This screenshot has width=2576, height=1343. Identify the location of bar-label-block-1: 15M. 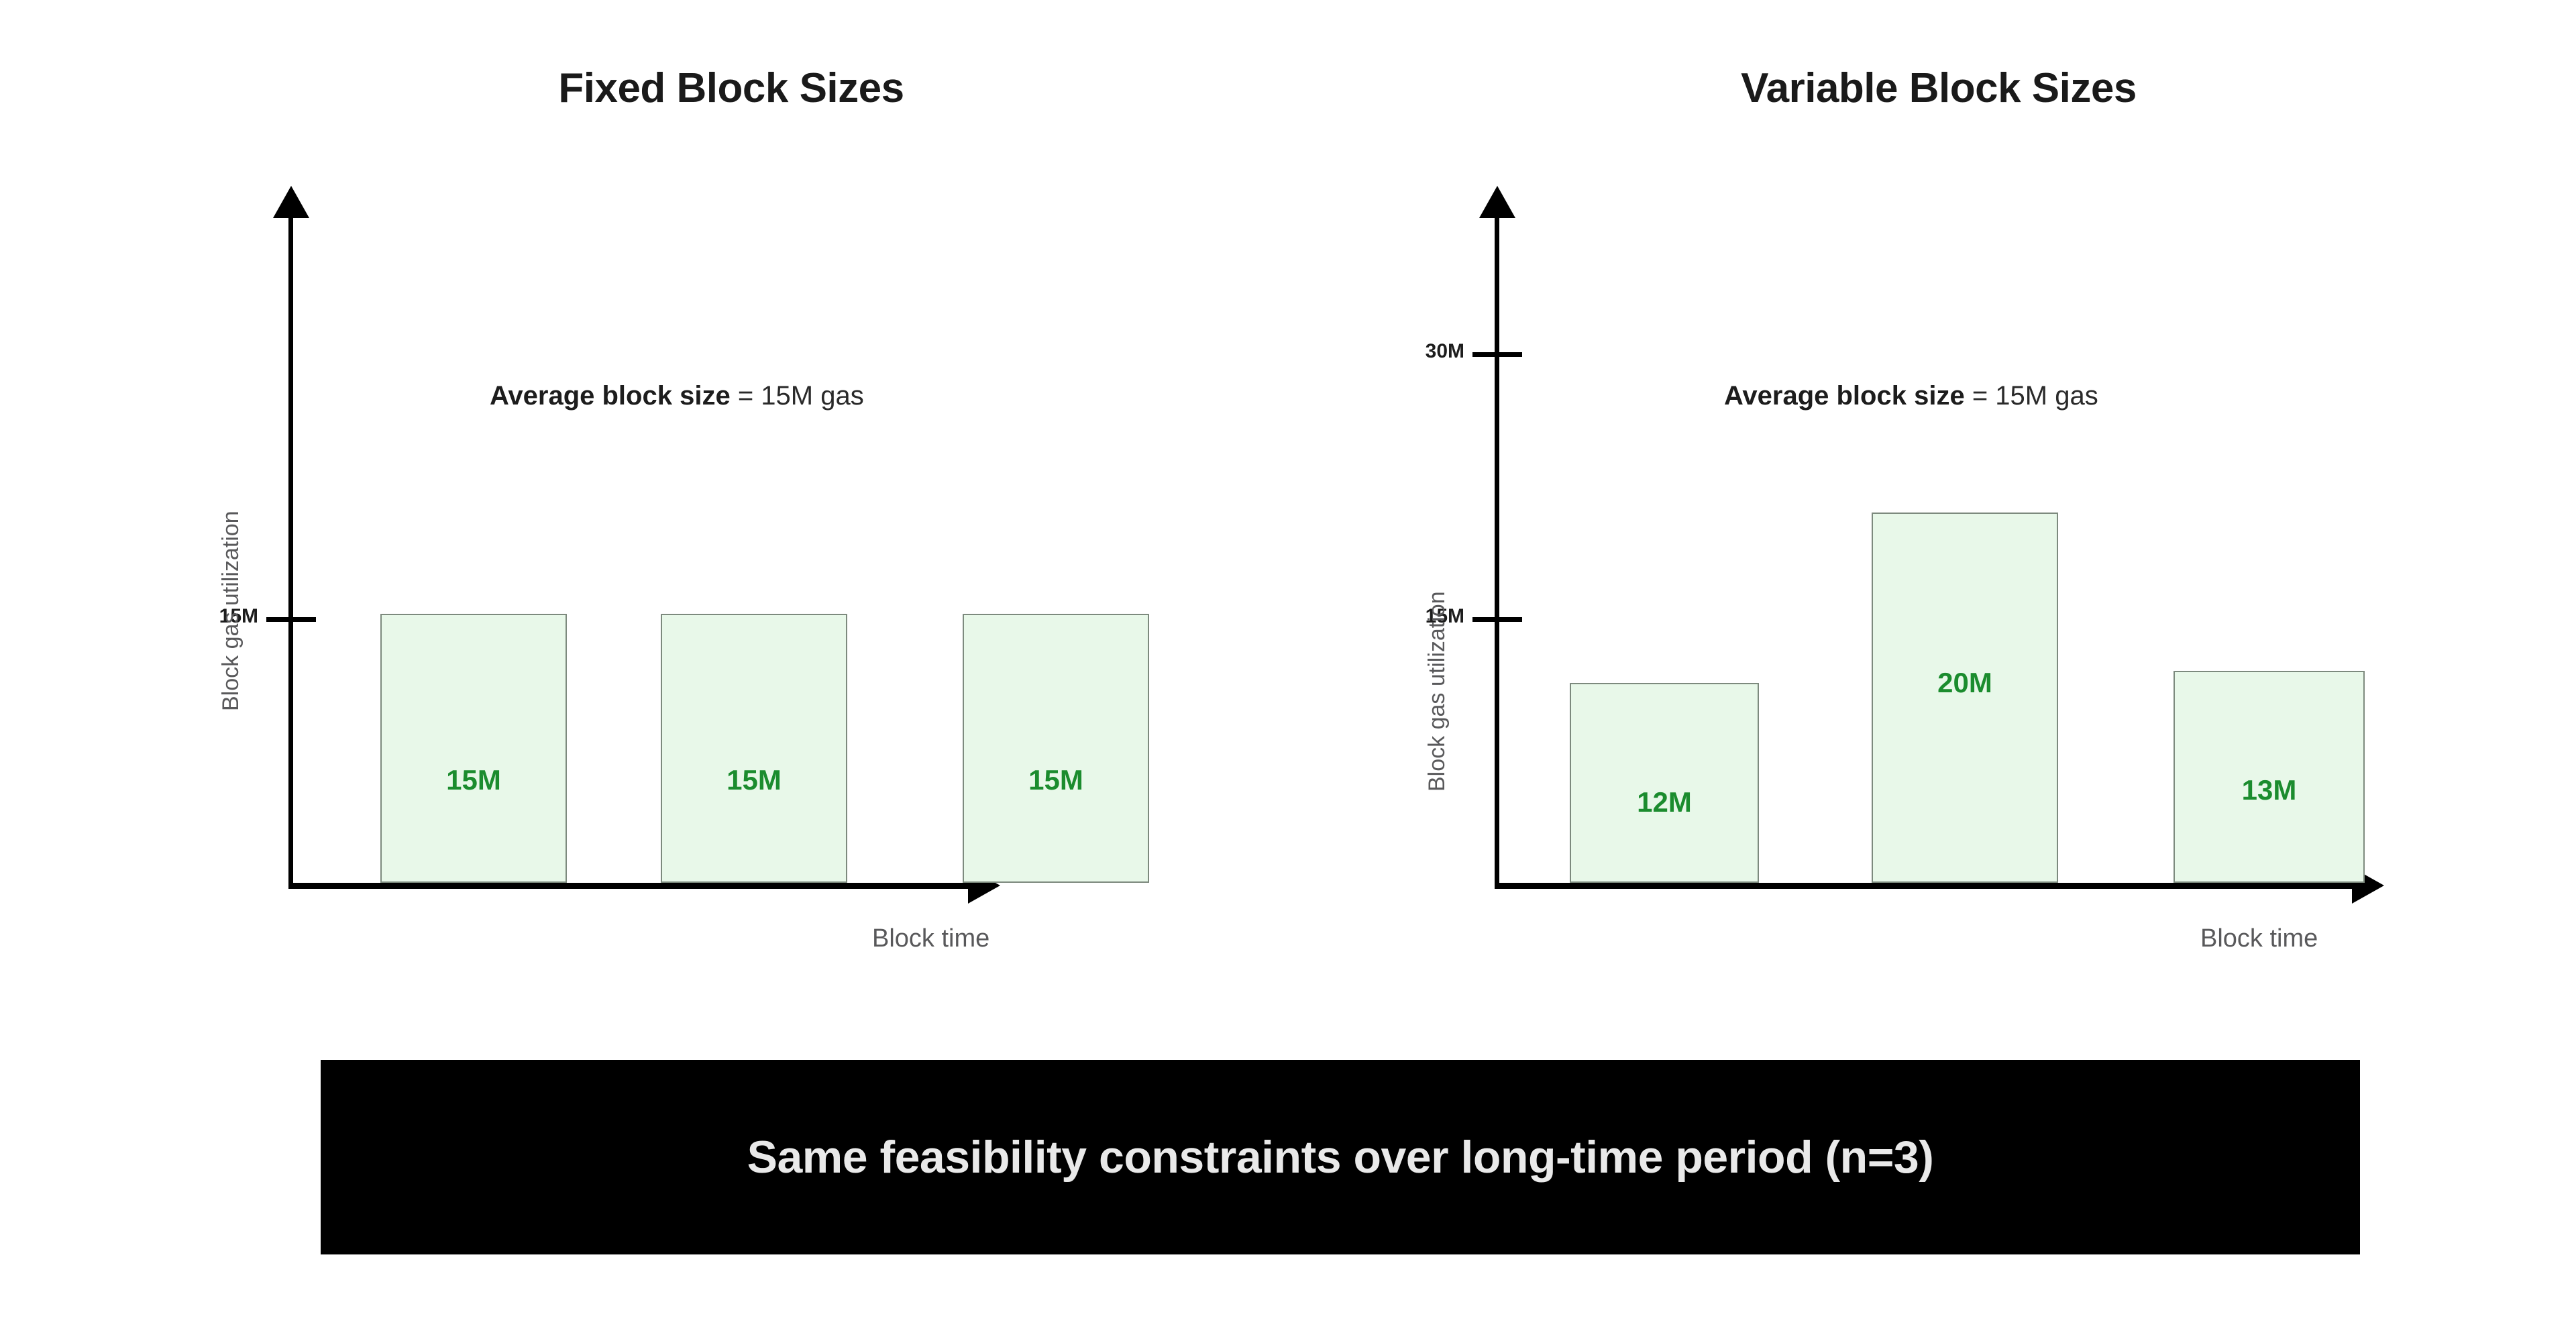
(473, 780).